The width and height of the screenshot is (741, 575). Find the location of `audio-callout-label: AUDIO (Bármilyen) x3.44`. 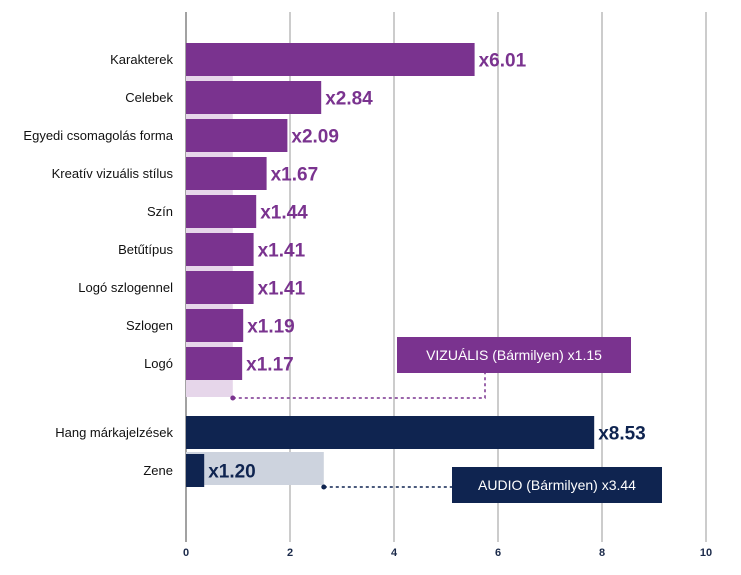

audio-callout-label: AUDIO (Bármilyen) x3.44 is located at coordinates (557, 485).